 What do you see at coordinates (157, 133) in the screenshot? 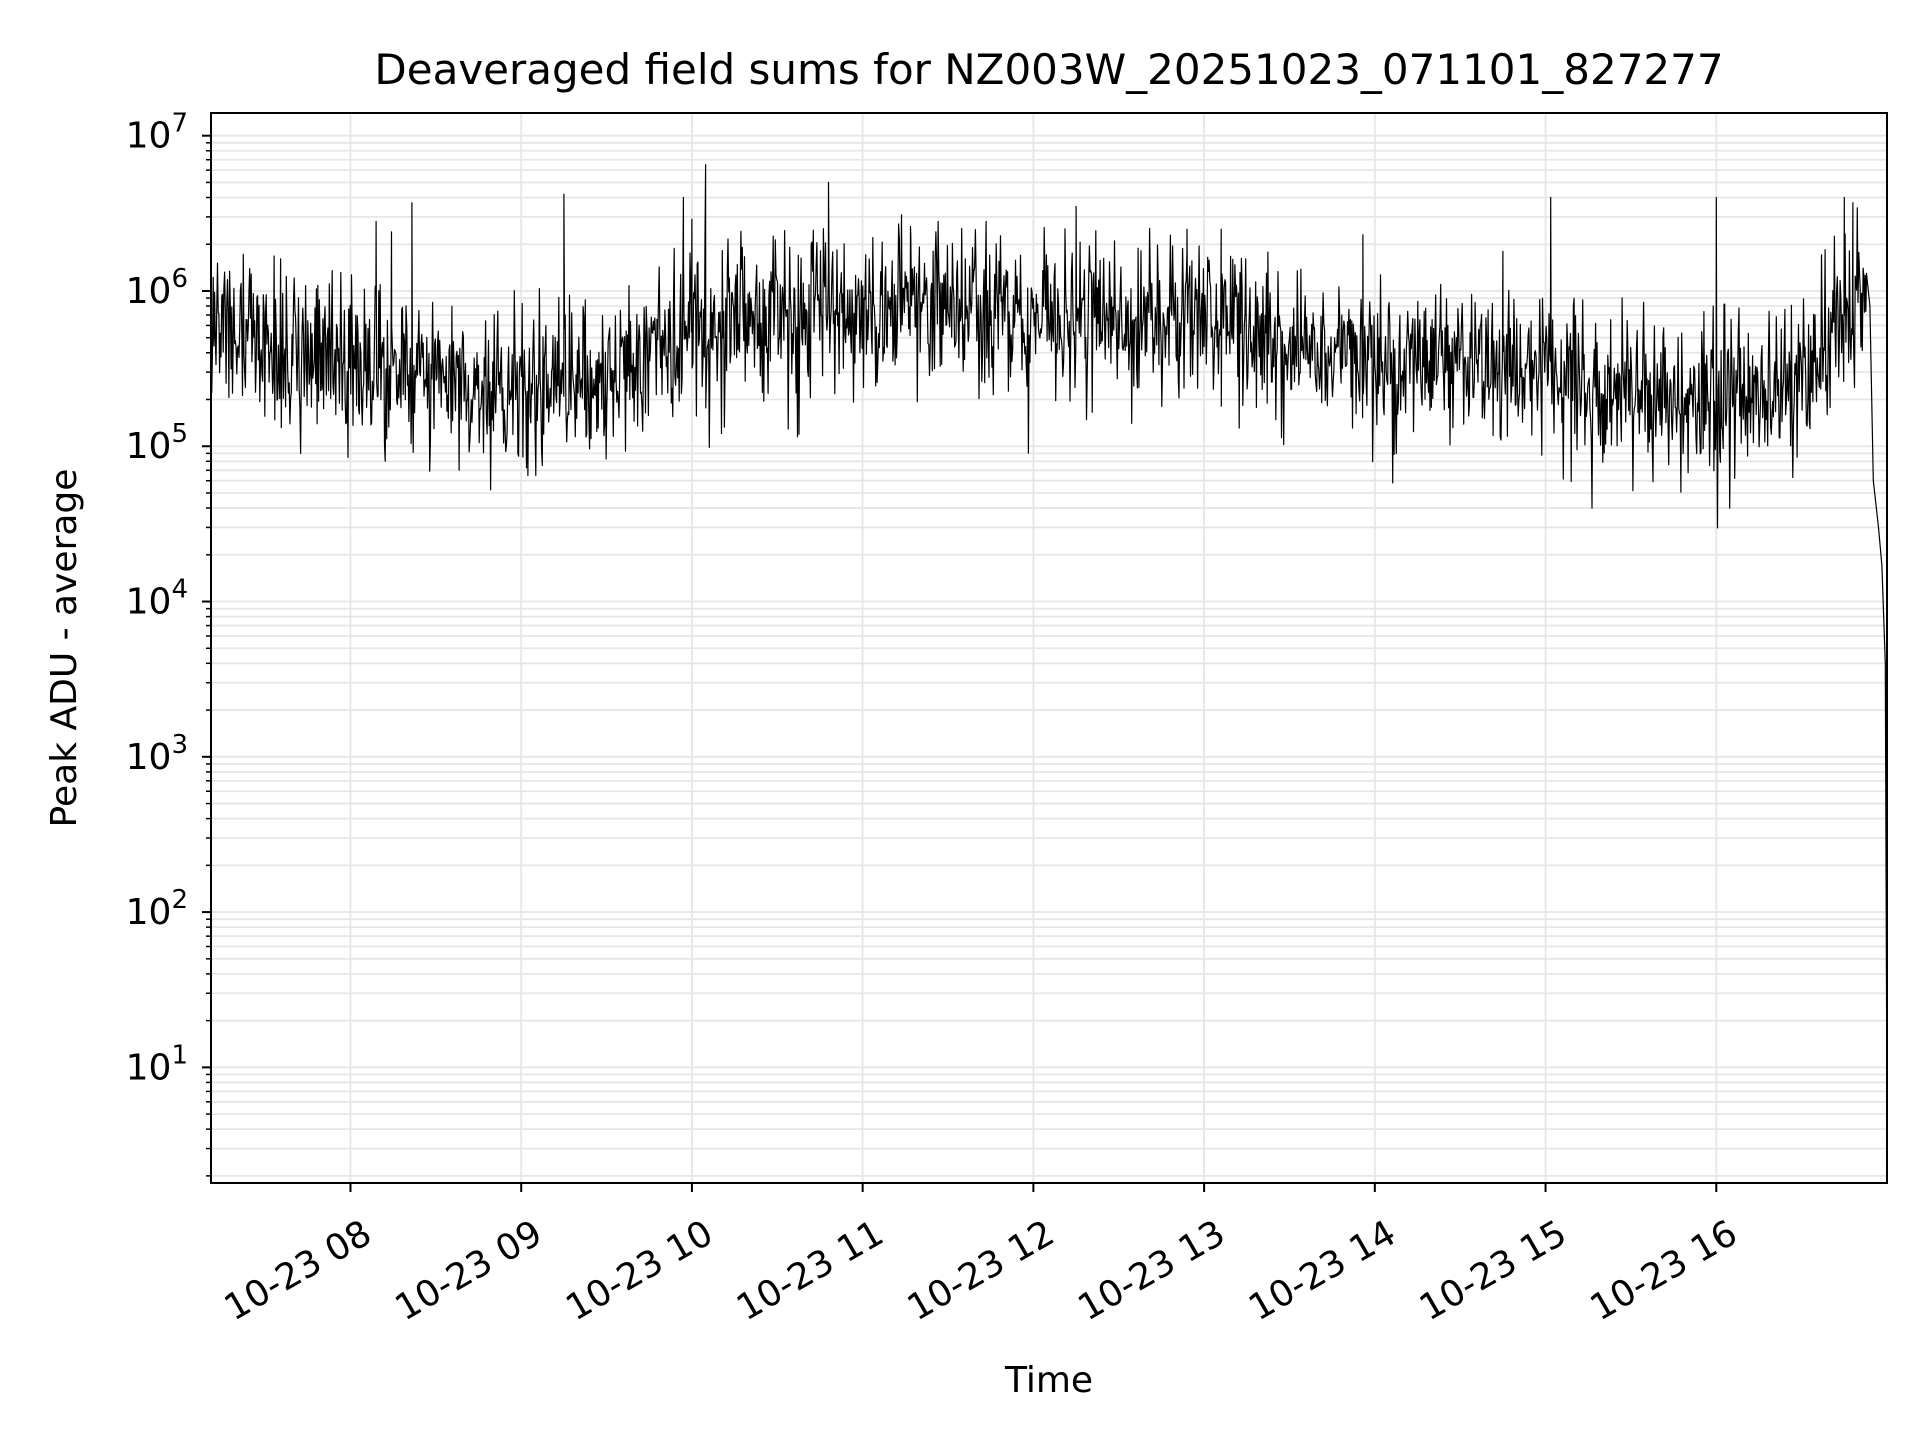
I see `y-tick-label: 10⁷` at bounding box center [157, 133].